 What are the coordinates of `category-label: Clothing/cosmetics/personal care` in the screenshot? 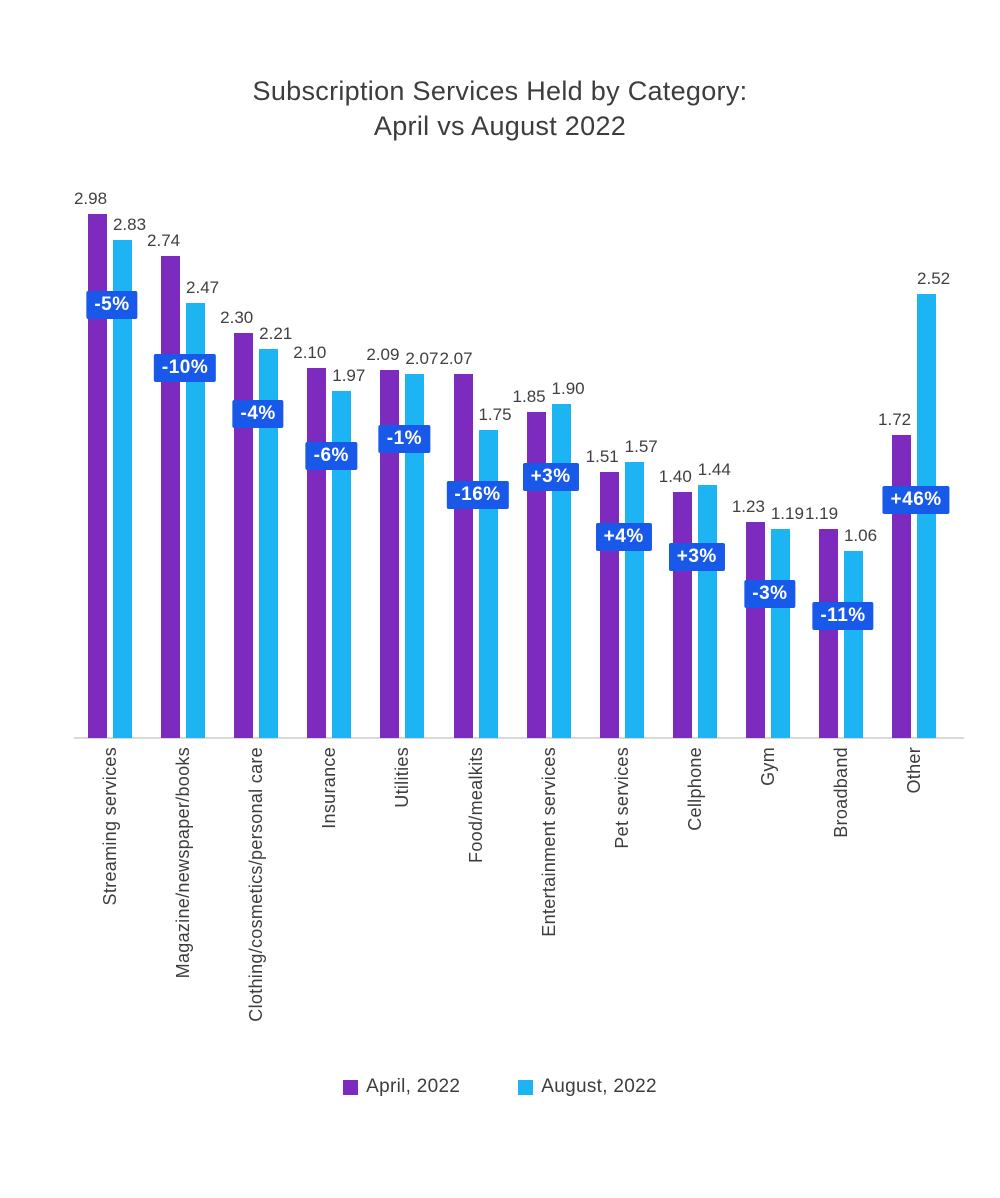 It's located at (256, 884).